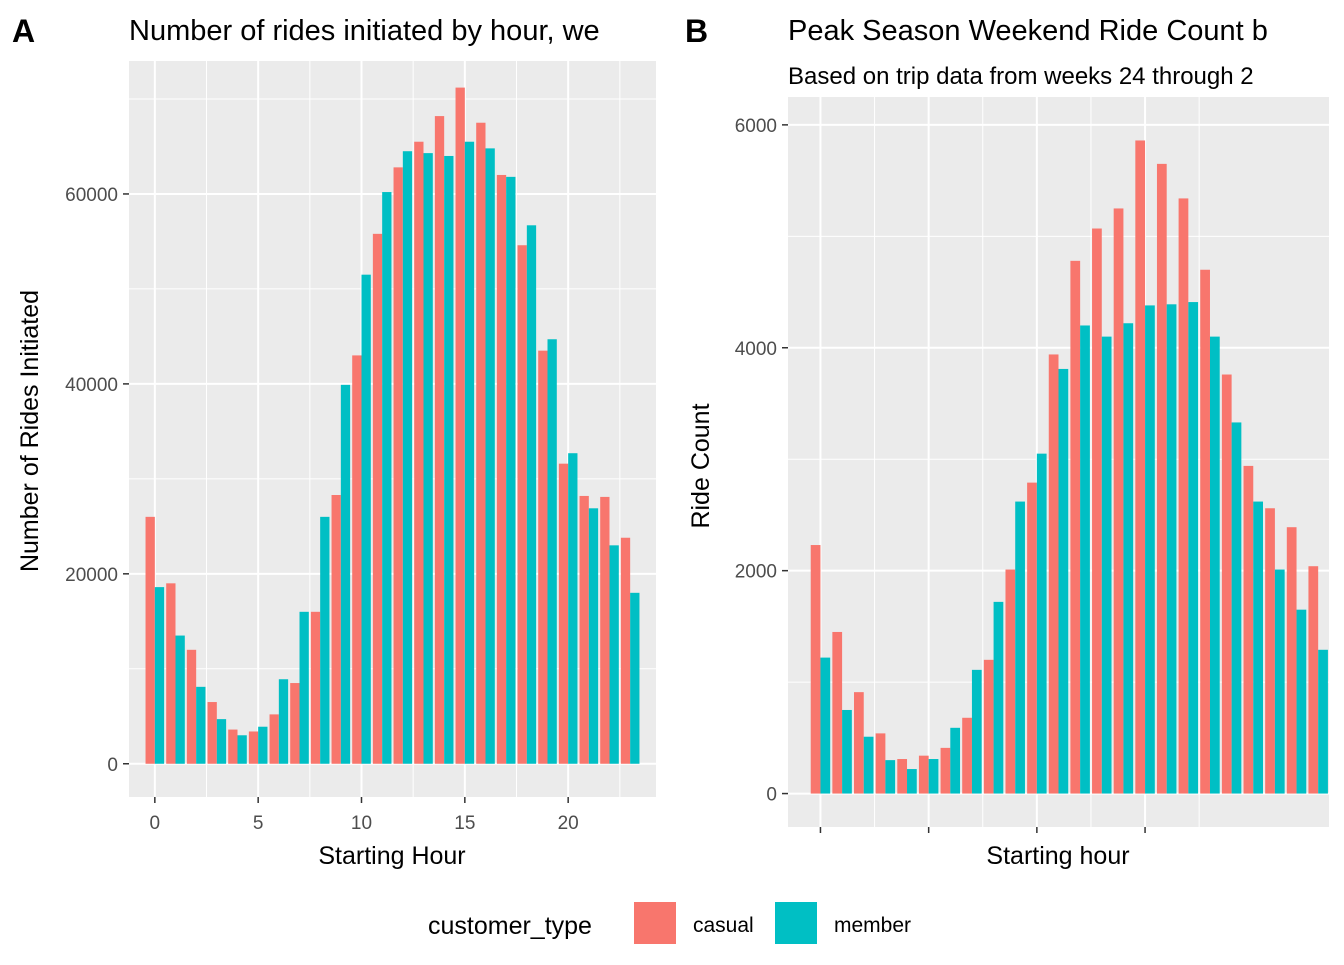  I want to click on x-tick-label: 5, so click(258, 823).